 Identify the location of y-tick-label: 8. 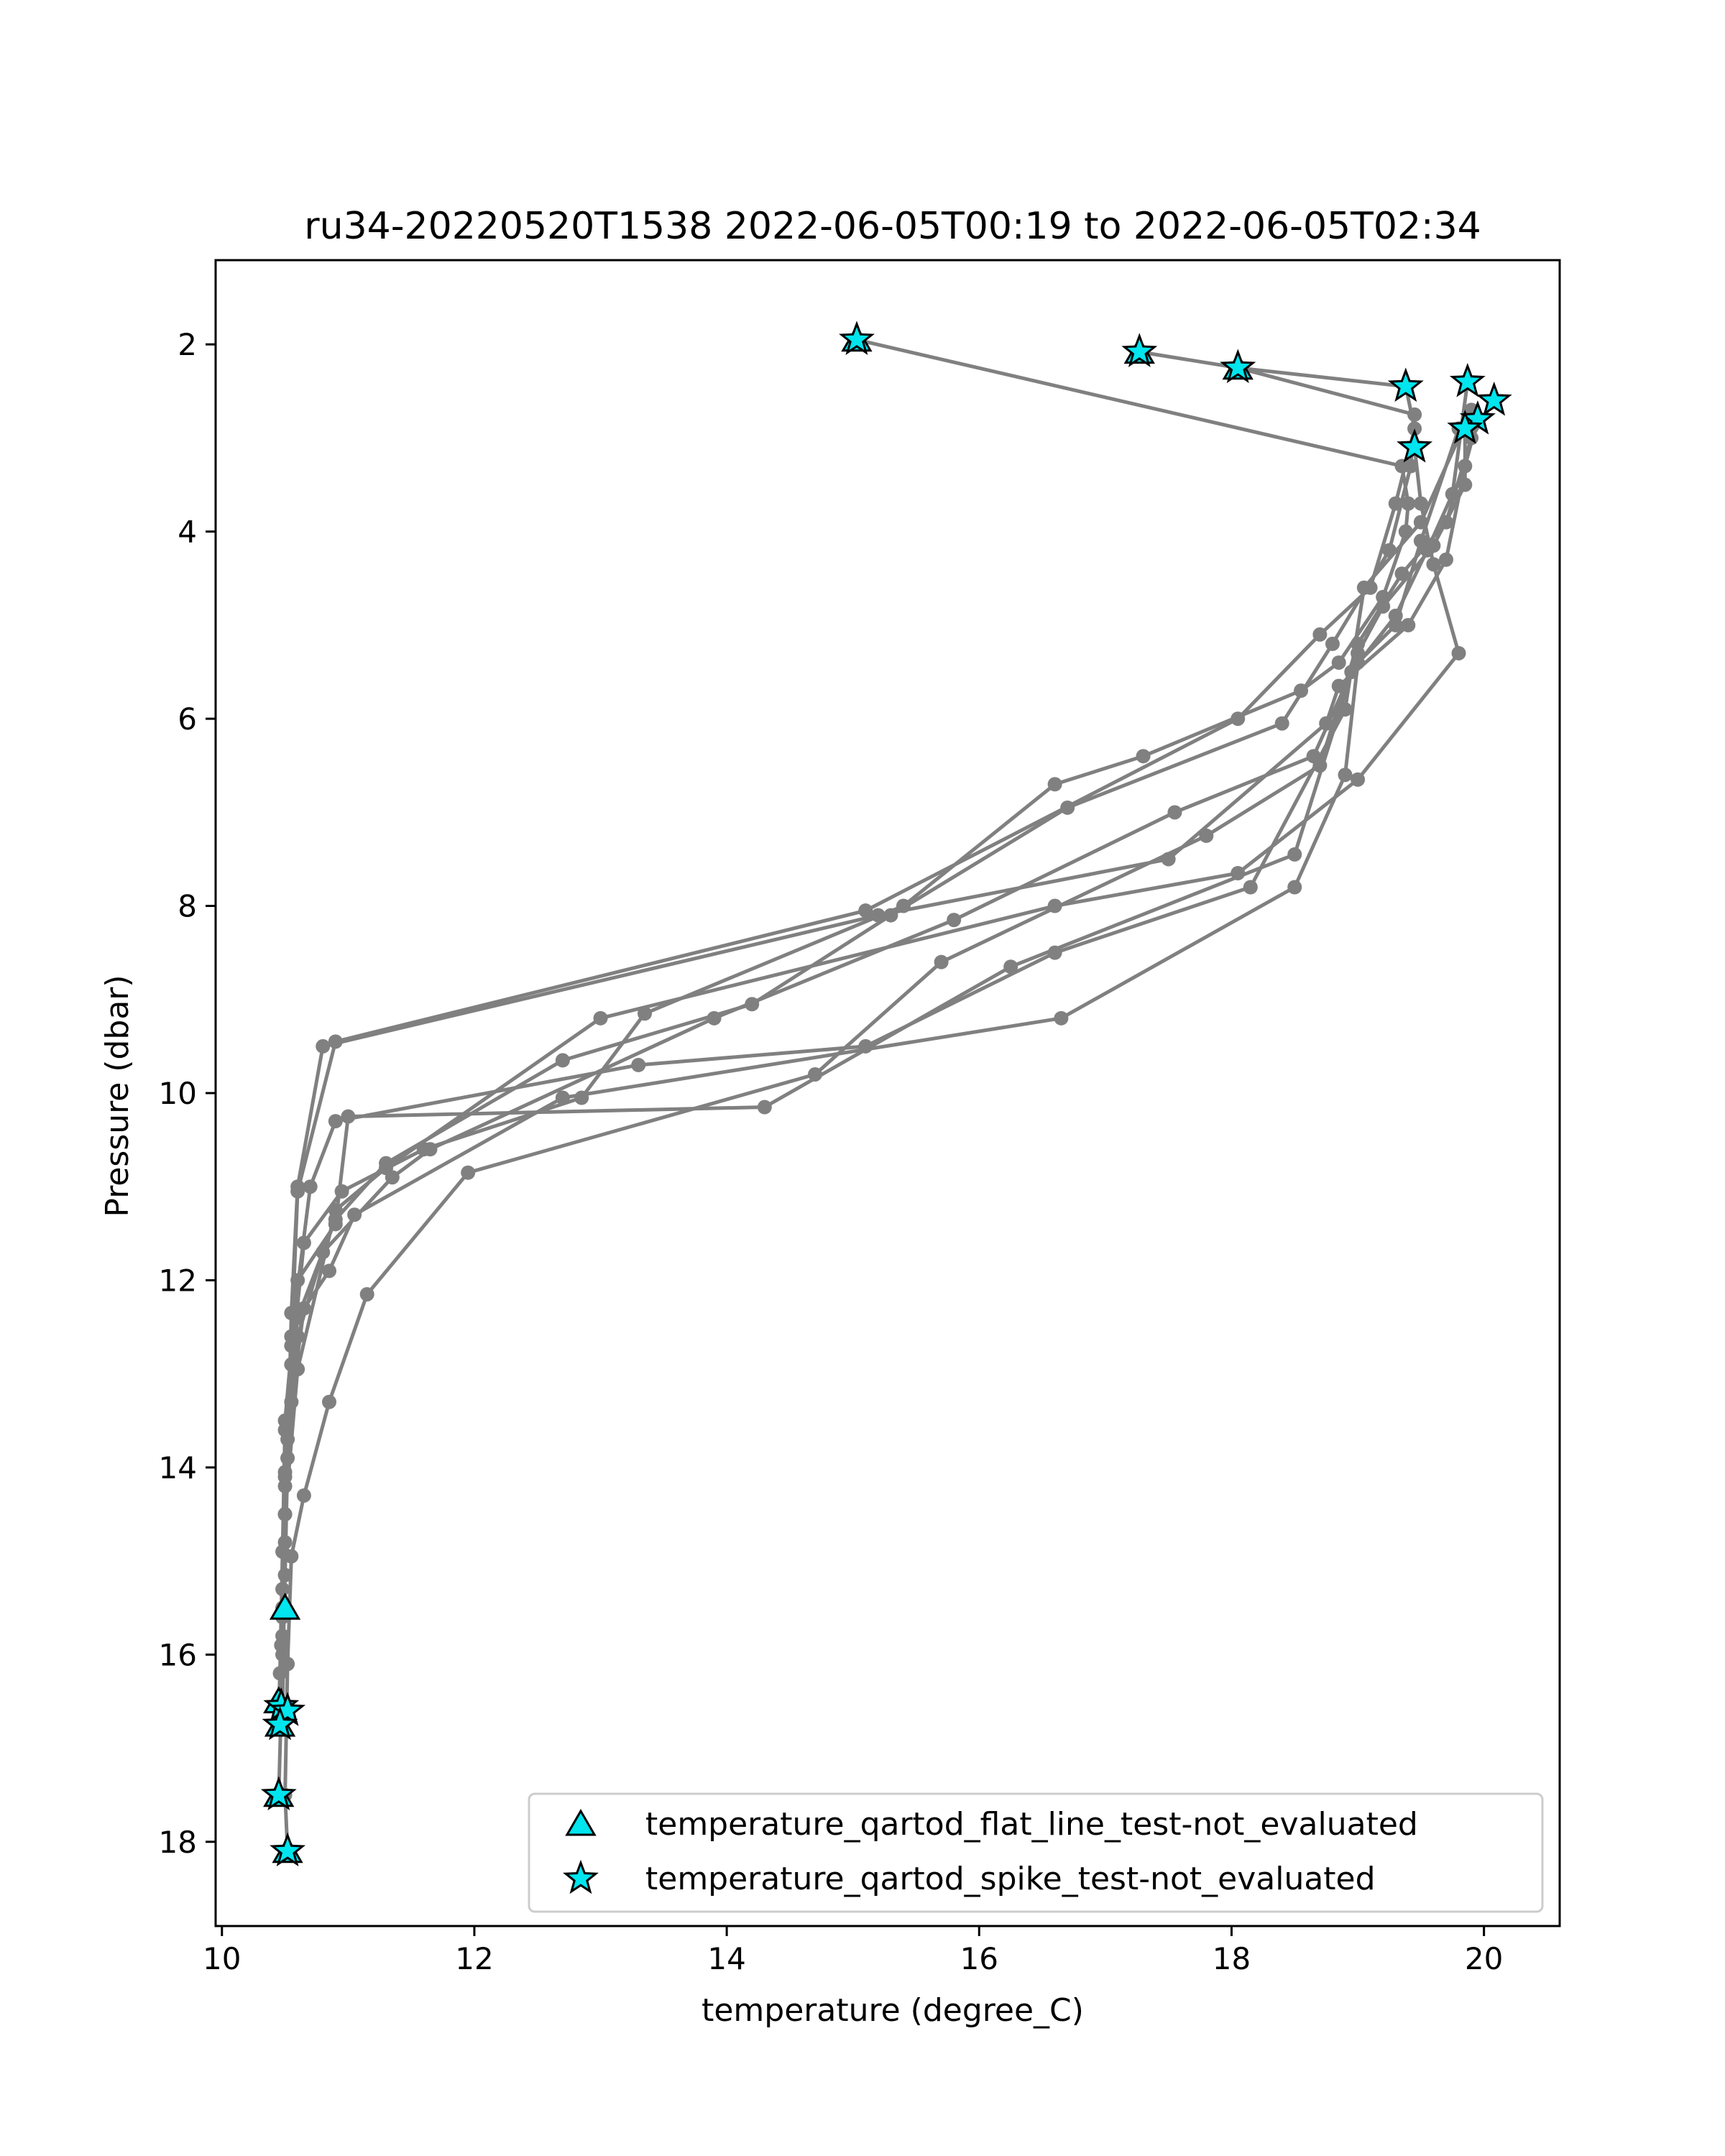
(187, 907).